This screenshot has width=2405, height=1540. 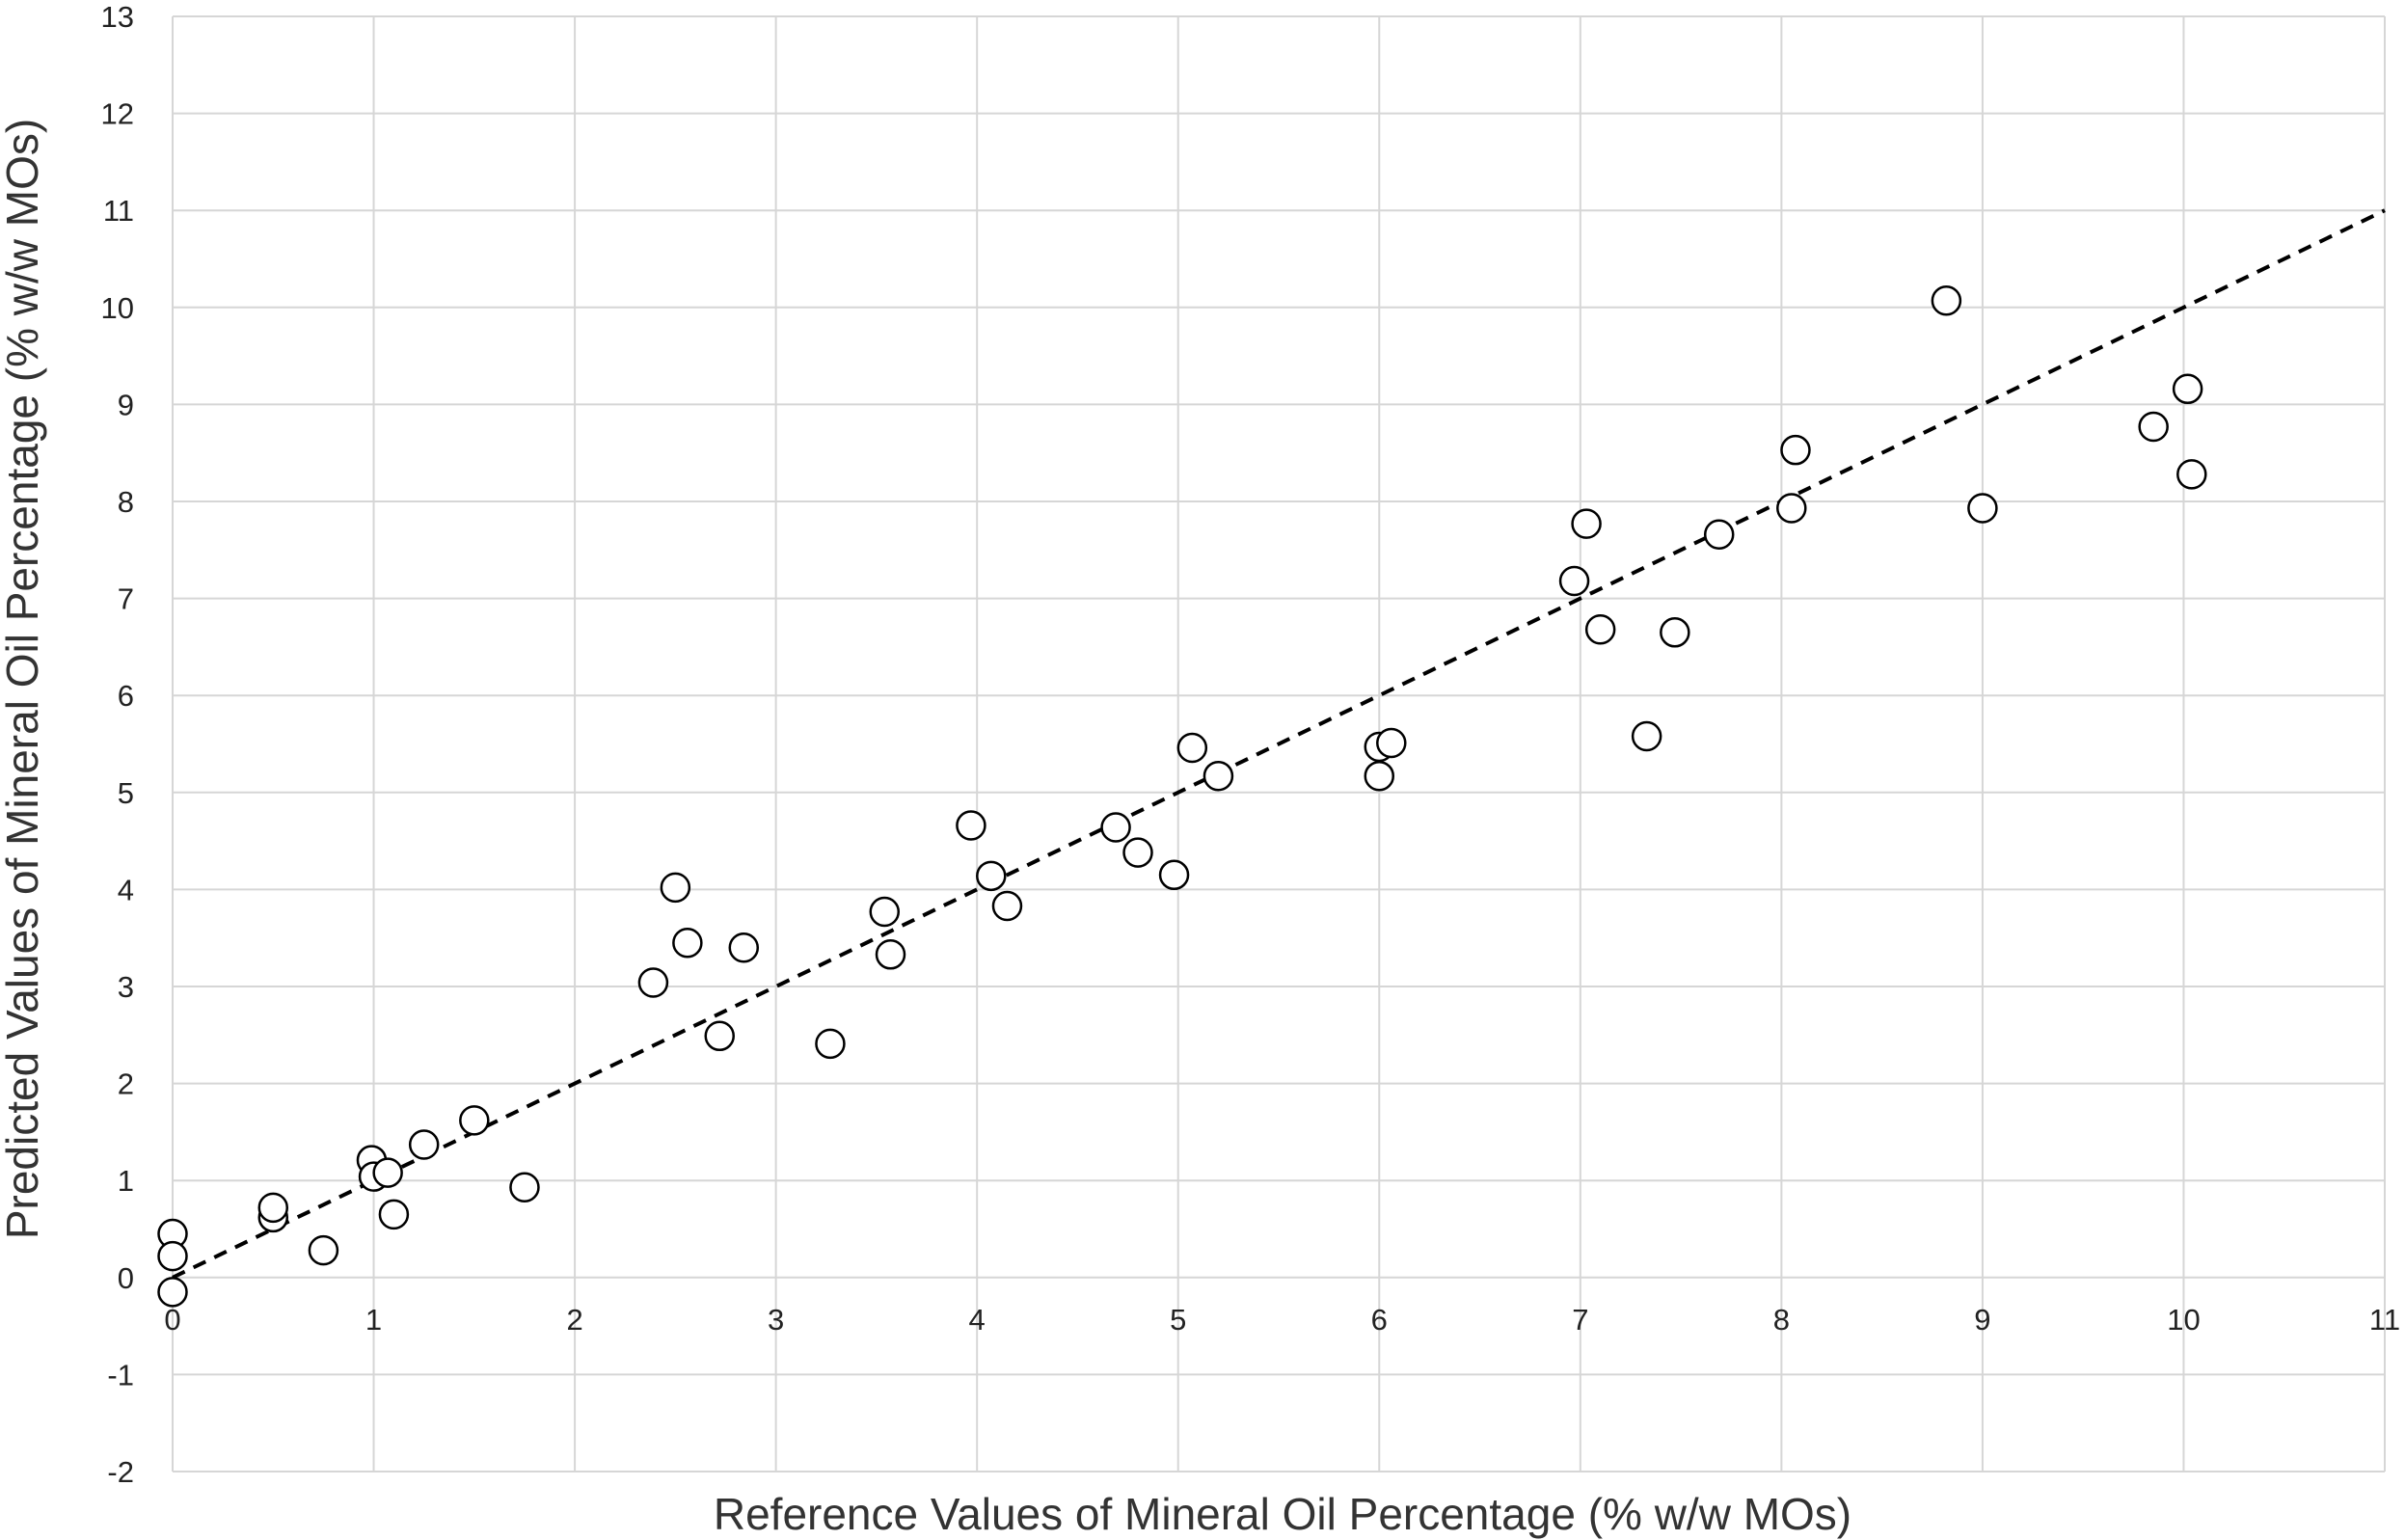 What do you see at coordinates (126, 1084) in the screenshot?
I see `y-tick-label: 2` at bounding box center [126, 1084].